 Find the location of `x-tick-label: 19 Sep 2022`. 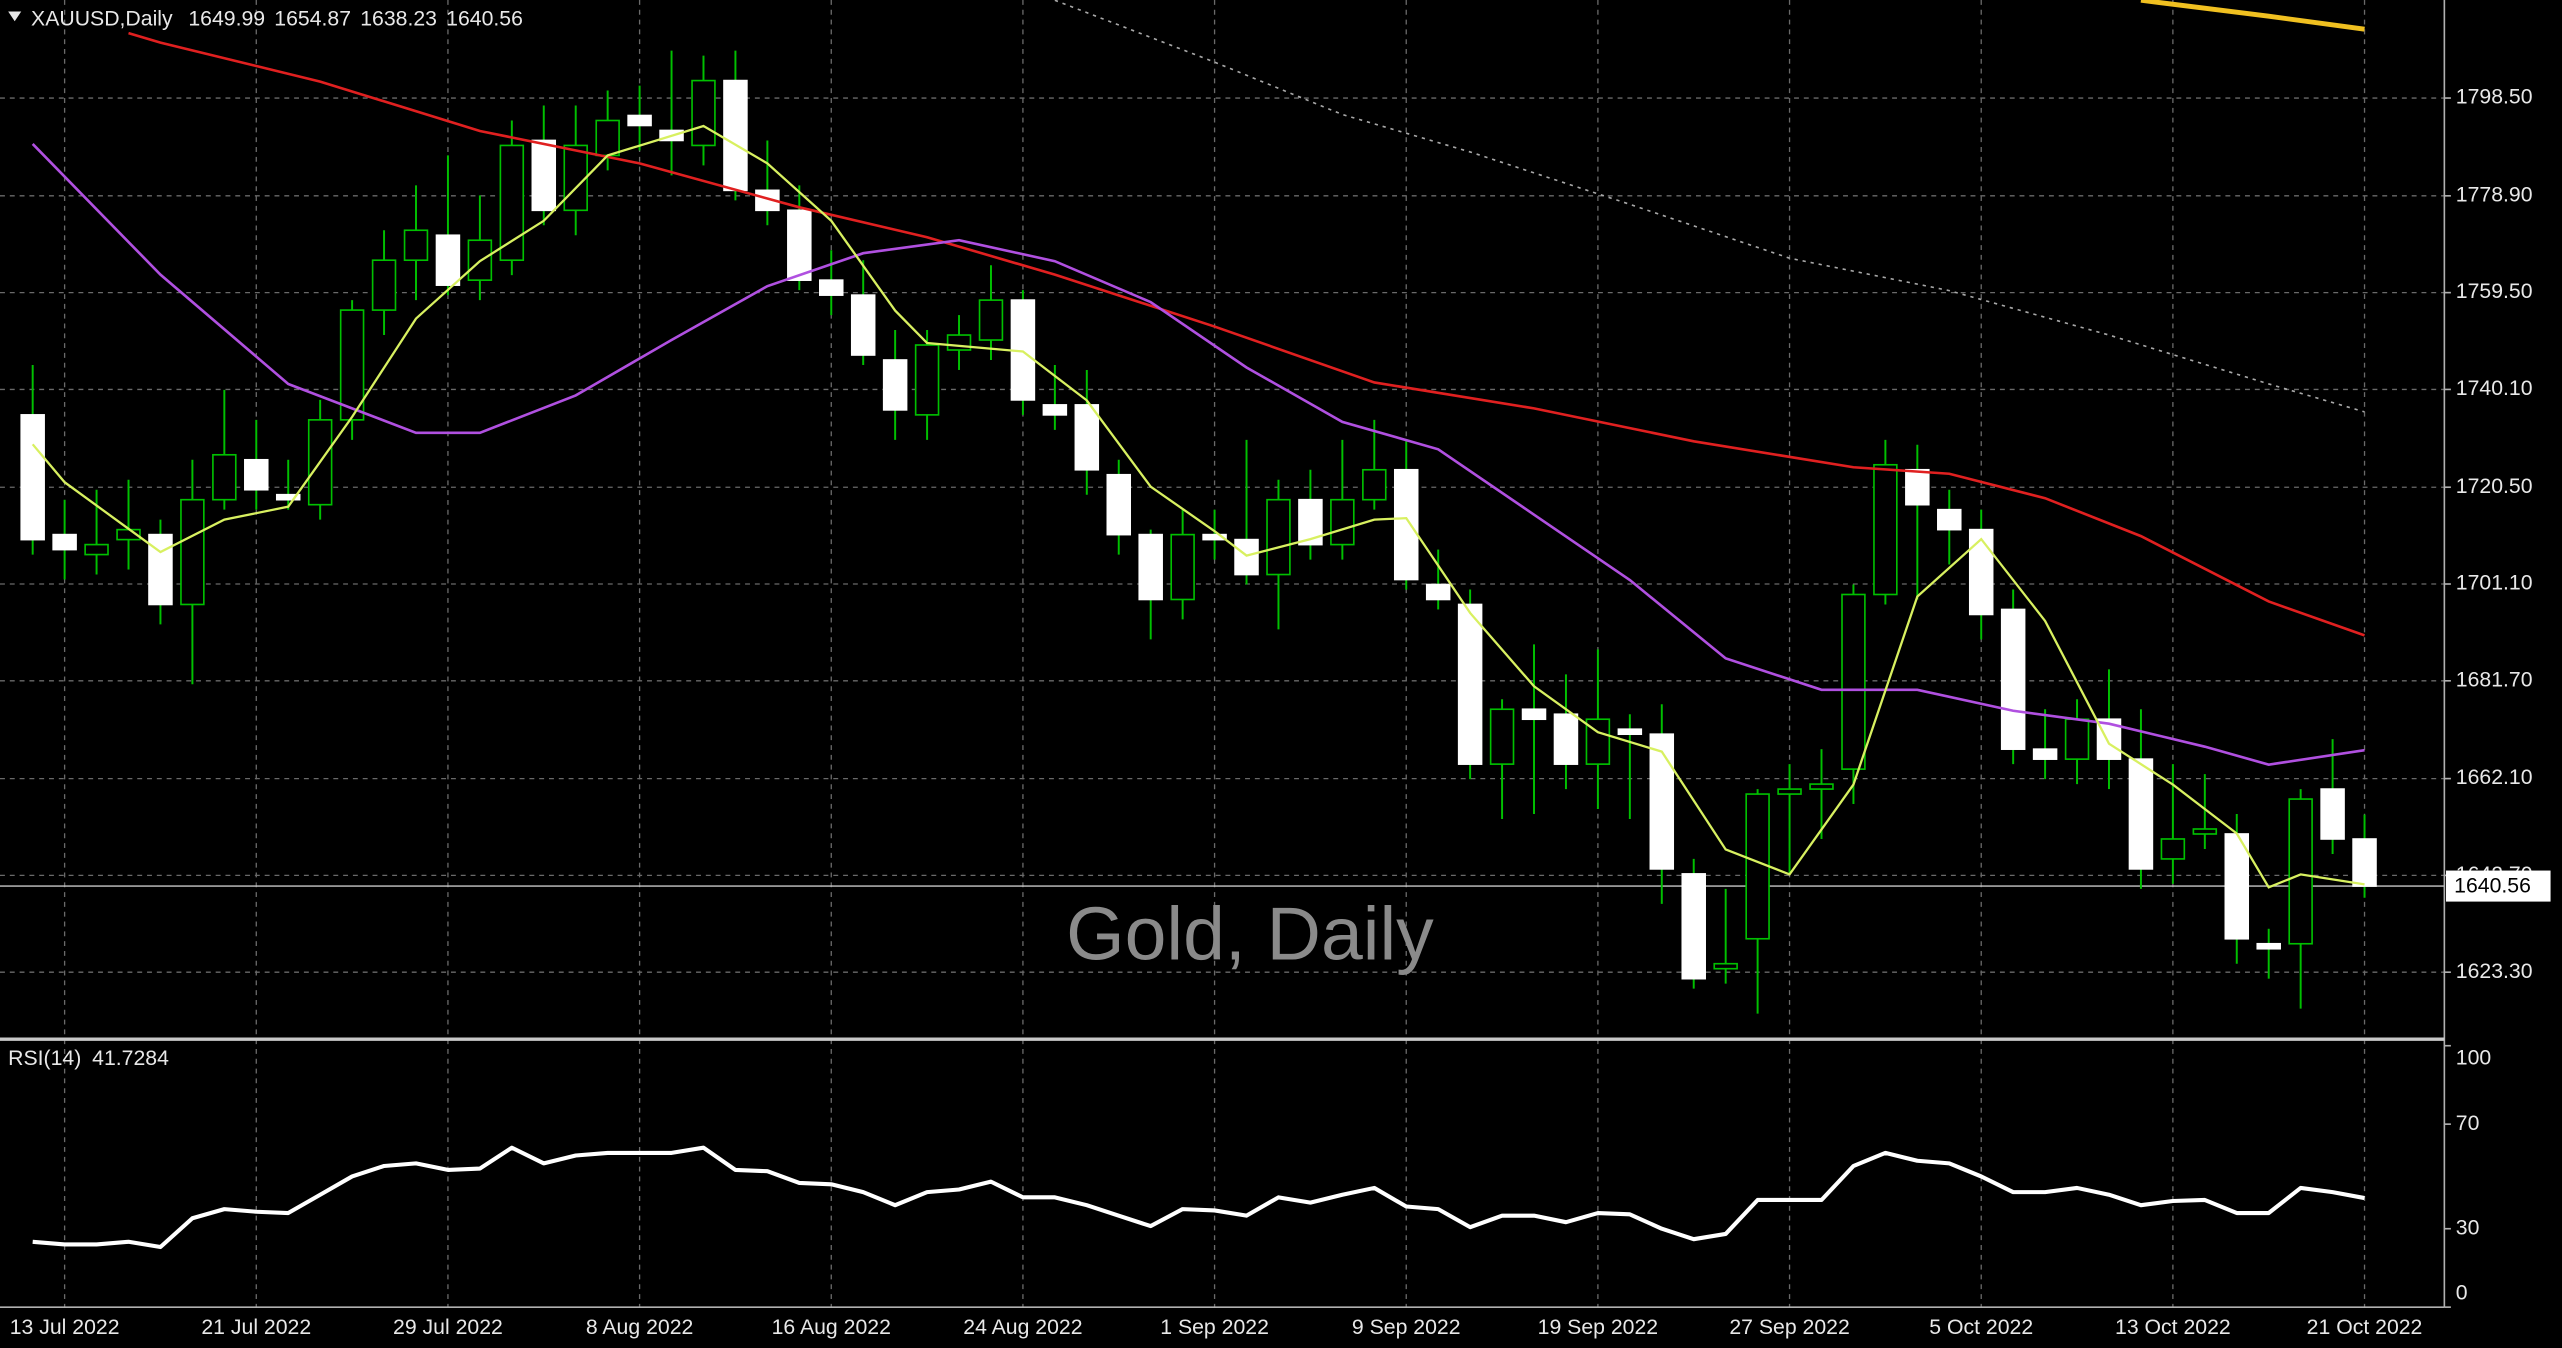

x-tick-label: 19 Sep 2022 is located at coordinates (1598, 1327).